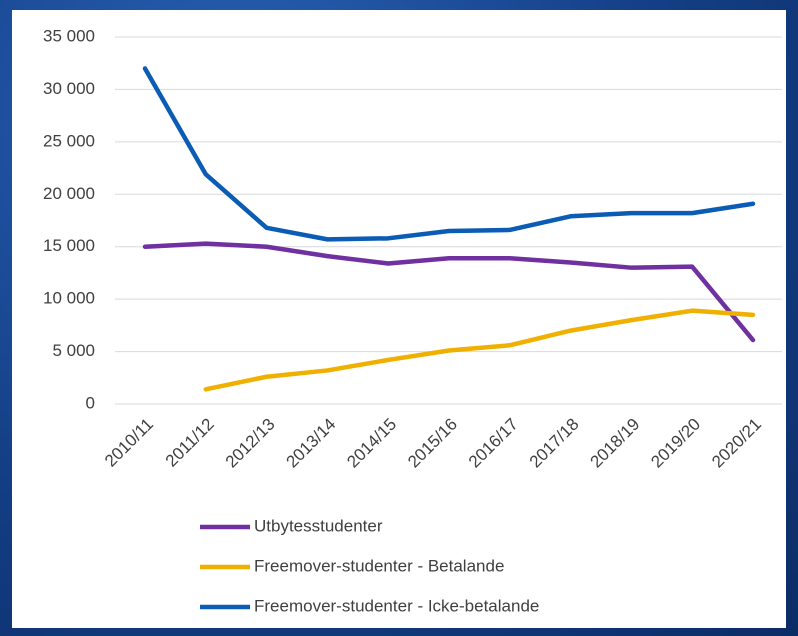 This screenshot has width=798, height=636. What do you see at coordinates (69, 35) in the screenshot?
I see `y-tick-label: 35 000` at bounding box center [69, 35].